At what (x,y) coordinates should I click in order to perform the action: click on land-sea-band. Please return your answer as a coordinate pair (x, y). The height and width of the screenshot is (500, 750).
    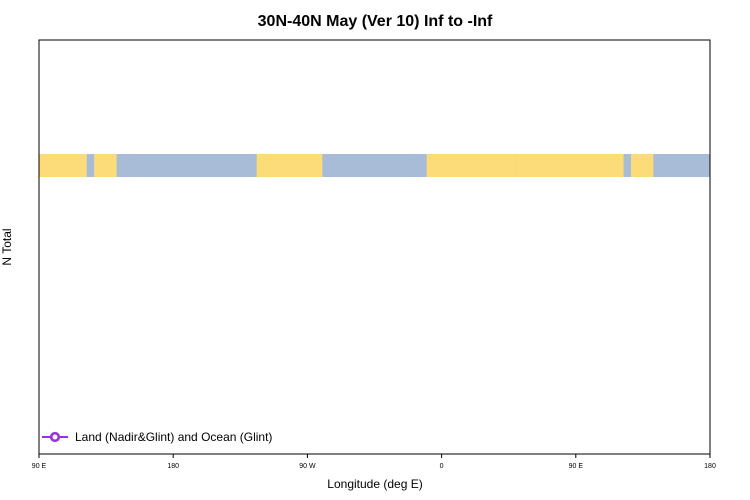
    Looking at the image, I should click on (374, 165).